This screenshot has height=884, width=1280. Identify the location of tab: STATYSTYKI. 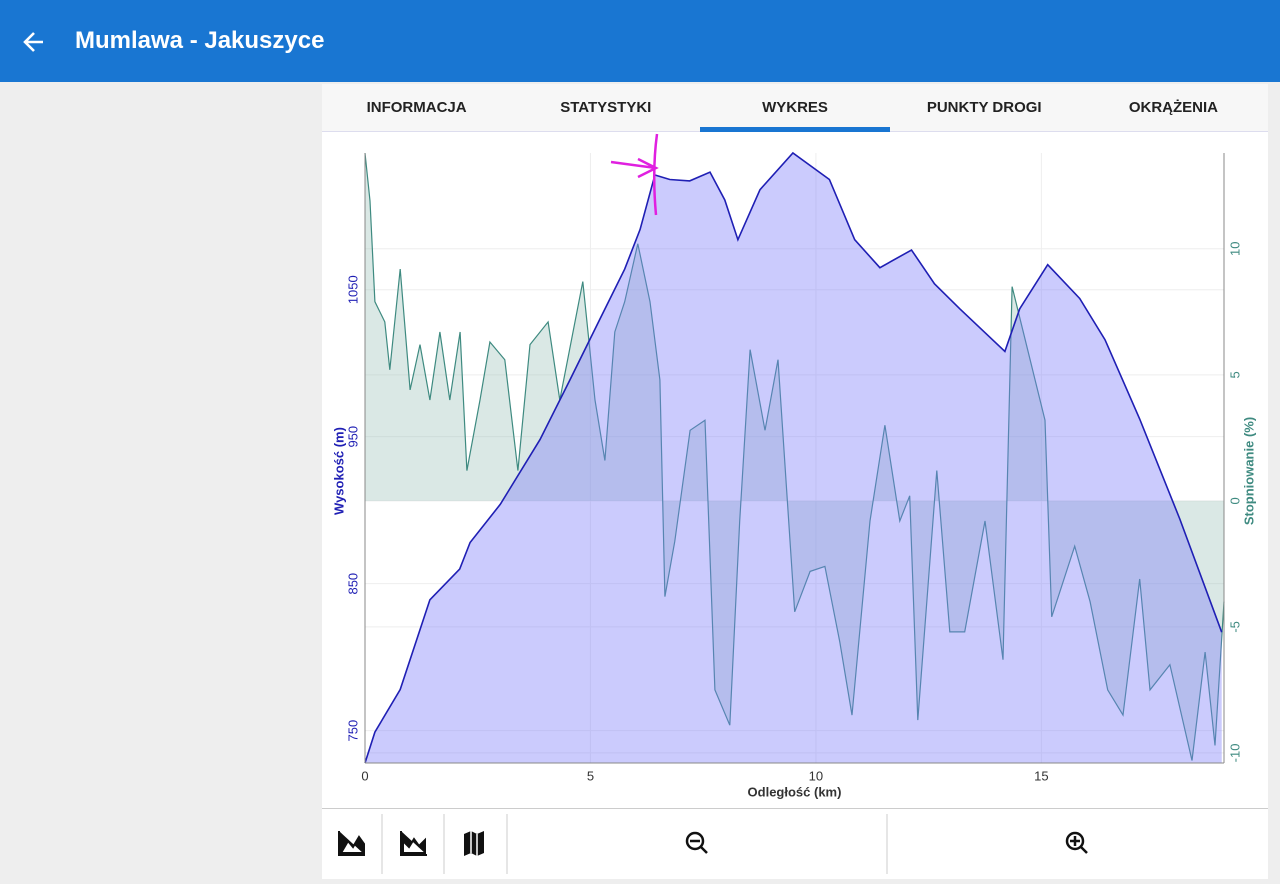
(606, 107).